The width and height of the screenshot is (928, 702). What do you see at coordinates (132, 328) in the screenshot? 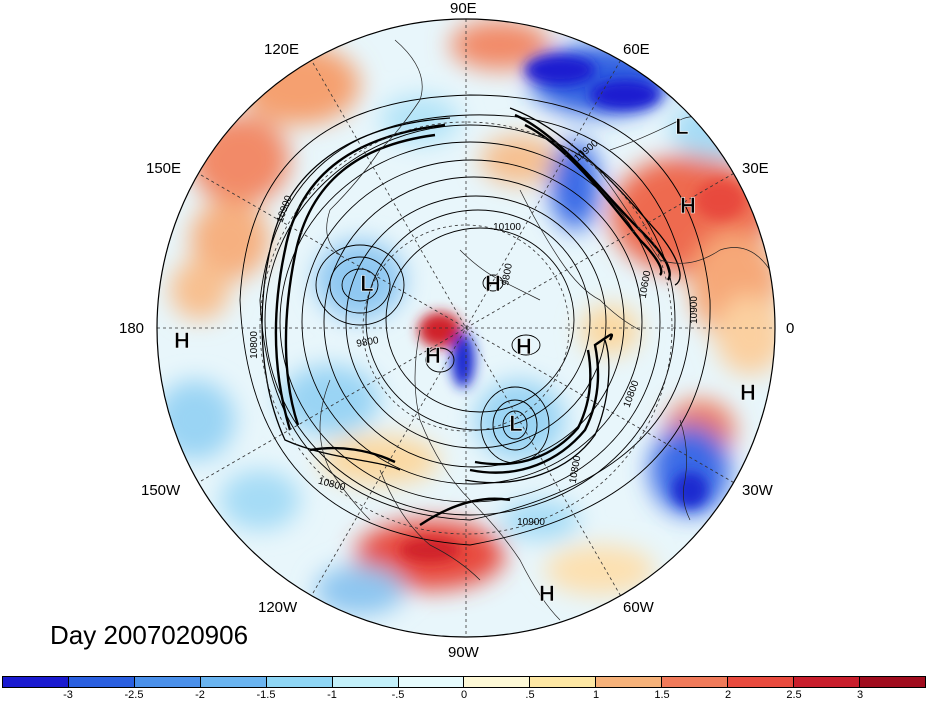
I see `lon-label-180: 180` at bounding box center [132, 328].